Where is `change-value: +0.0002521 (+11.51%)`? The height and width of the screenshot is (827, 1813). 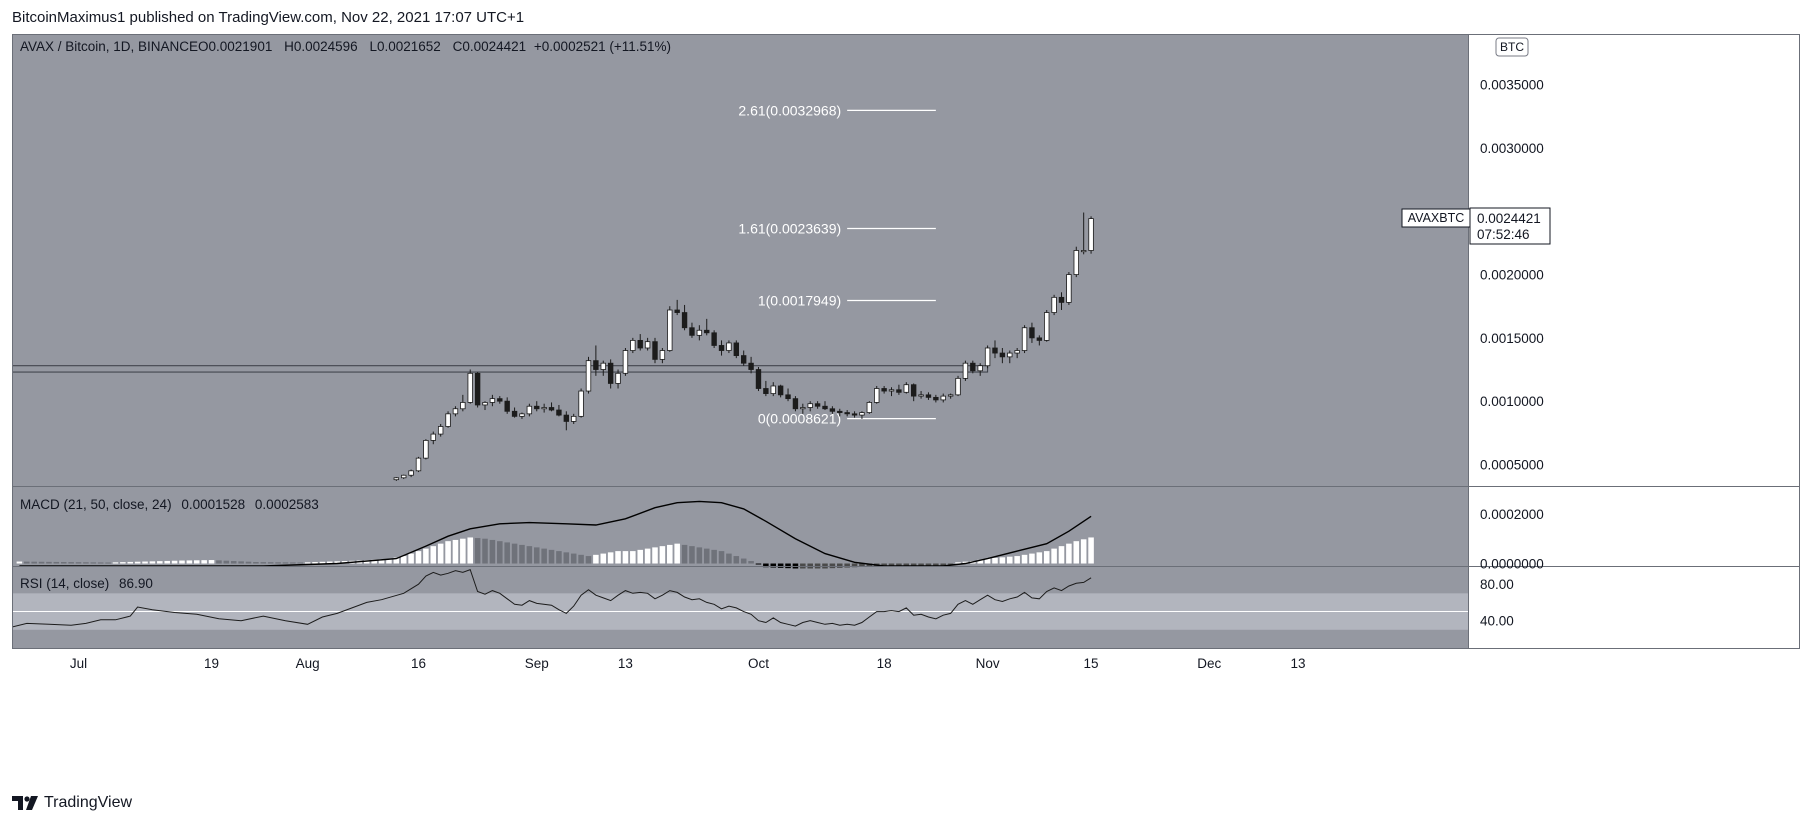 change-value: +0.0002521 (+11.51%) is located at coordinates (602, 46).